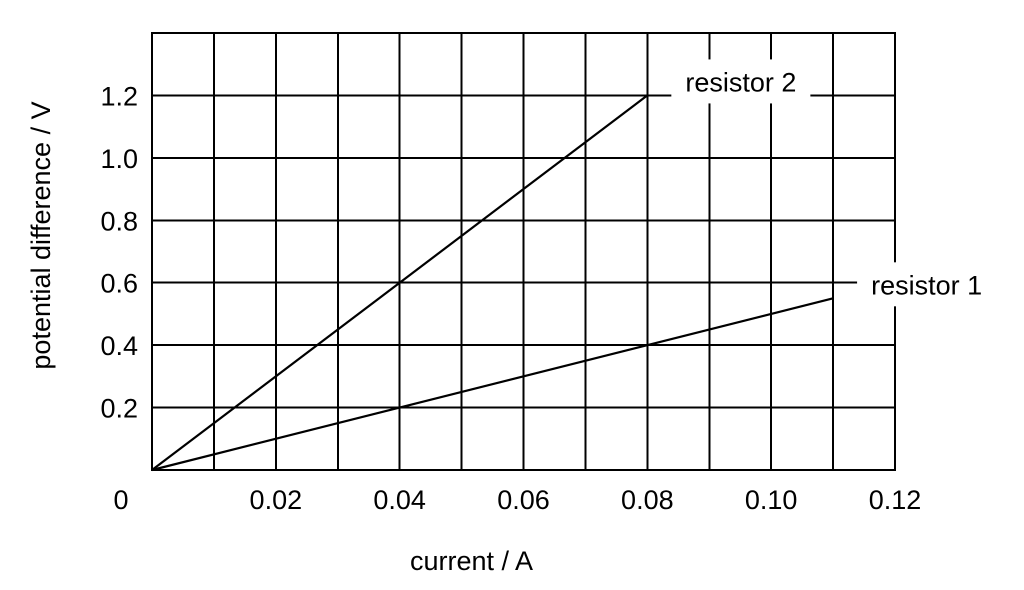 The height and width of the screenshot is (590, 1024). Describe the element at coordinates (119, 346) in the screenshot. I see `y-tick-label: 0.4` at that location.